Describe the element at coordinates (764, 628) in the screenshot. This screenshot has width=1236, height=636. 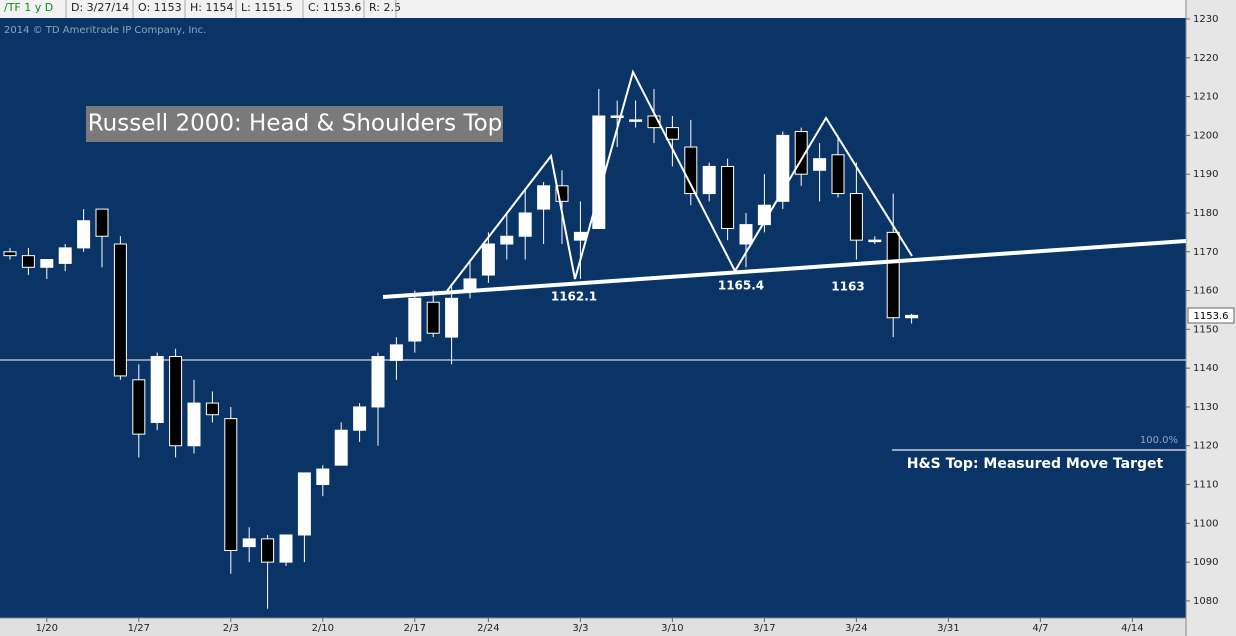
I see `x-tick-label: 3/17` at that location.